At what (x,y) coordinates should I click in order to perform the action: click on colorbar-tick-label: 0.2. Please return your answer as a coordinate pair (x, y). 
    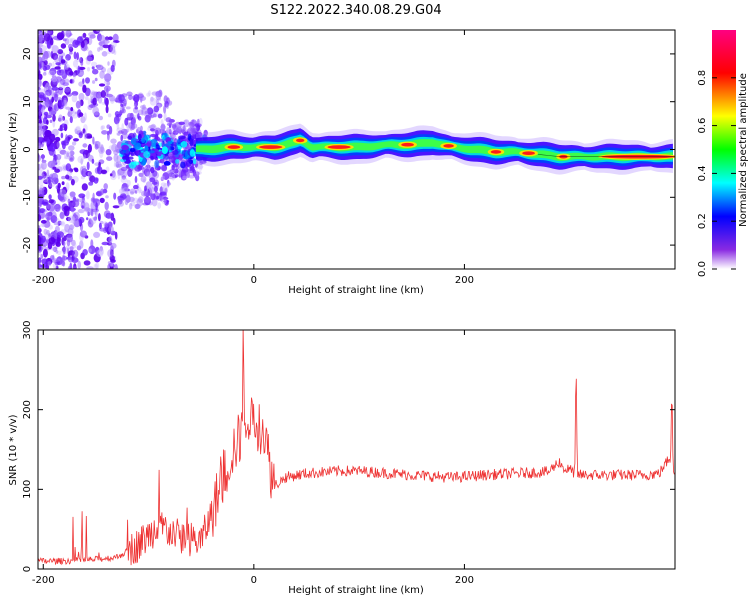
    Looking at the image, I should click on (702, 221).